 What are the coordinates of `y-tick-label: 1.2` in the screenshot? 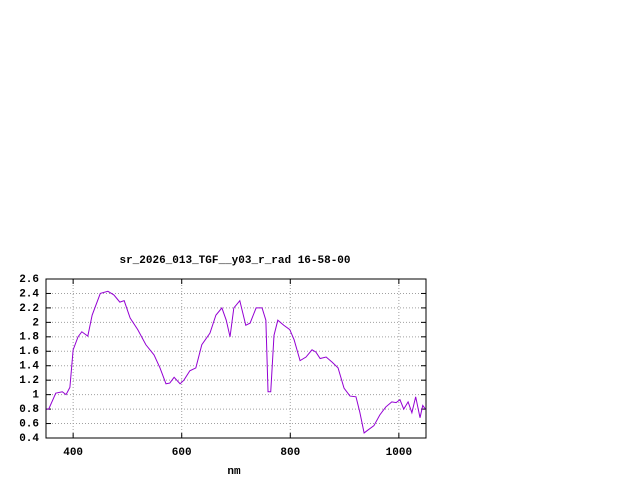 It's located at (29, 381).